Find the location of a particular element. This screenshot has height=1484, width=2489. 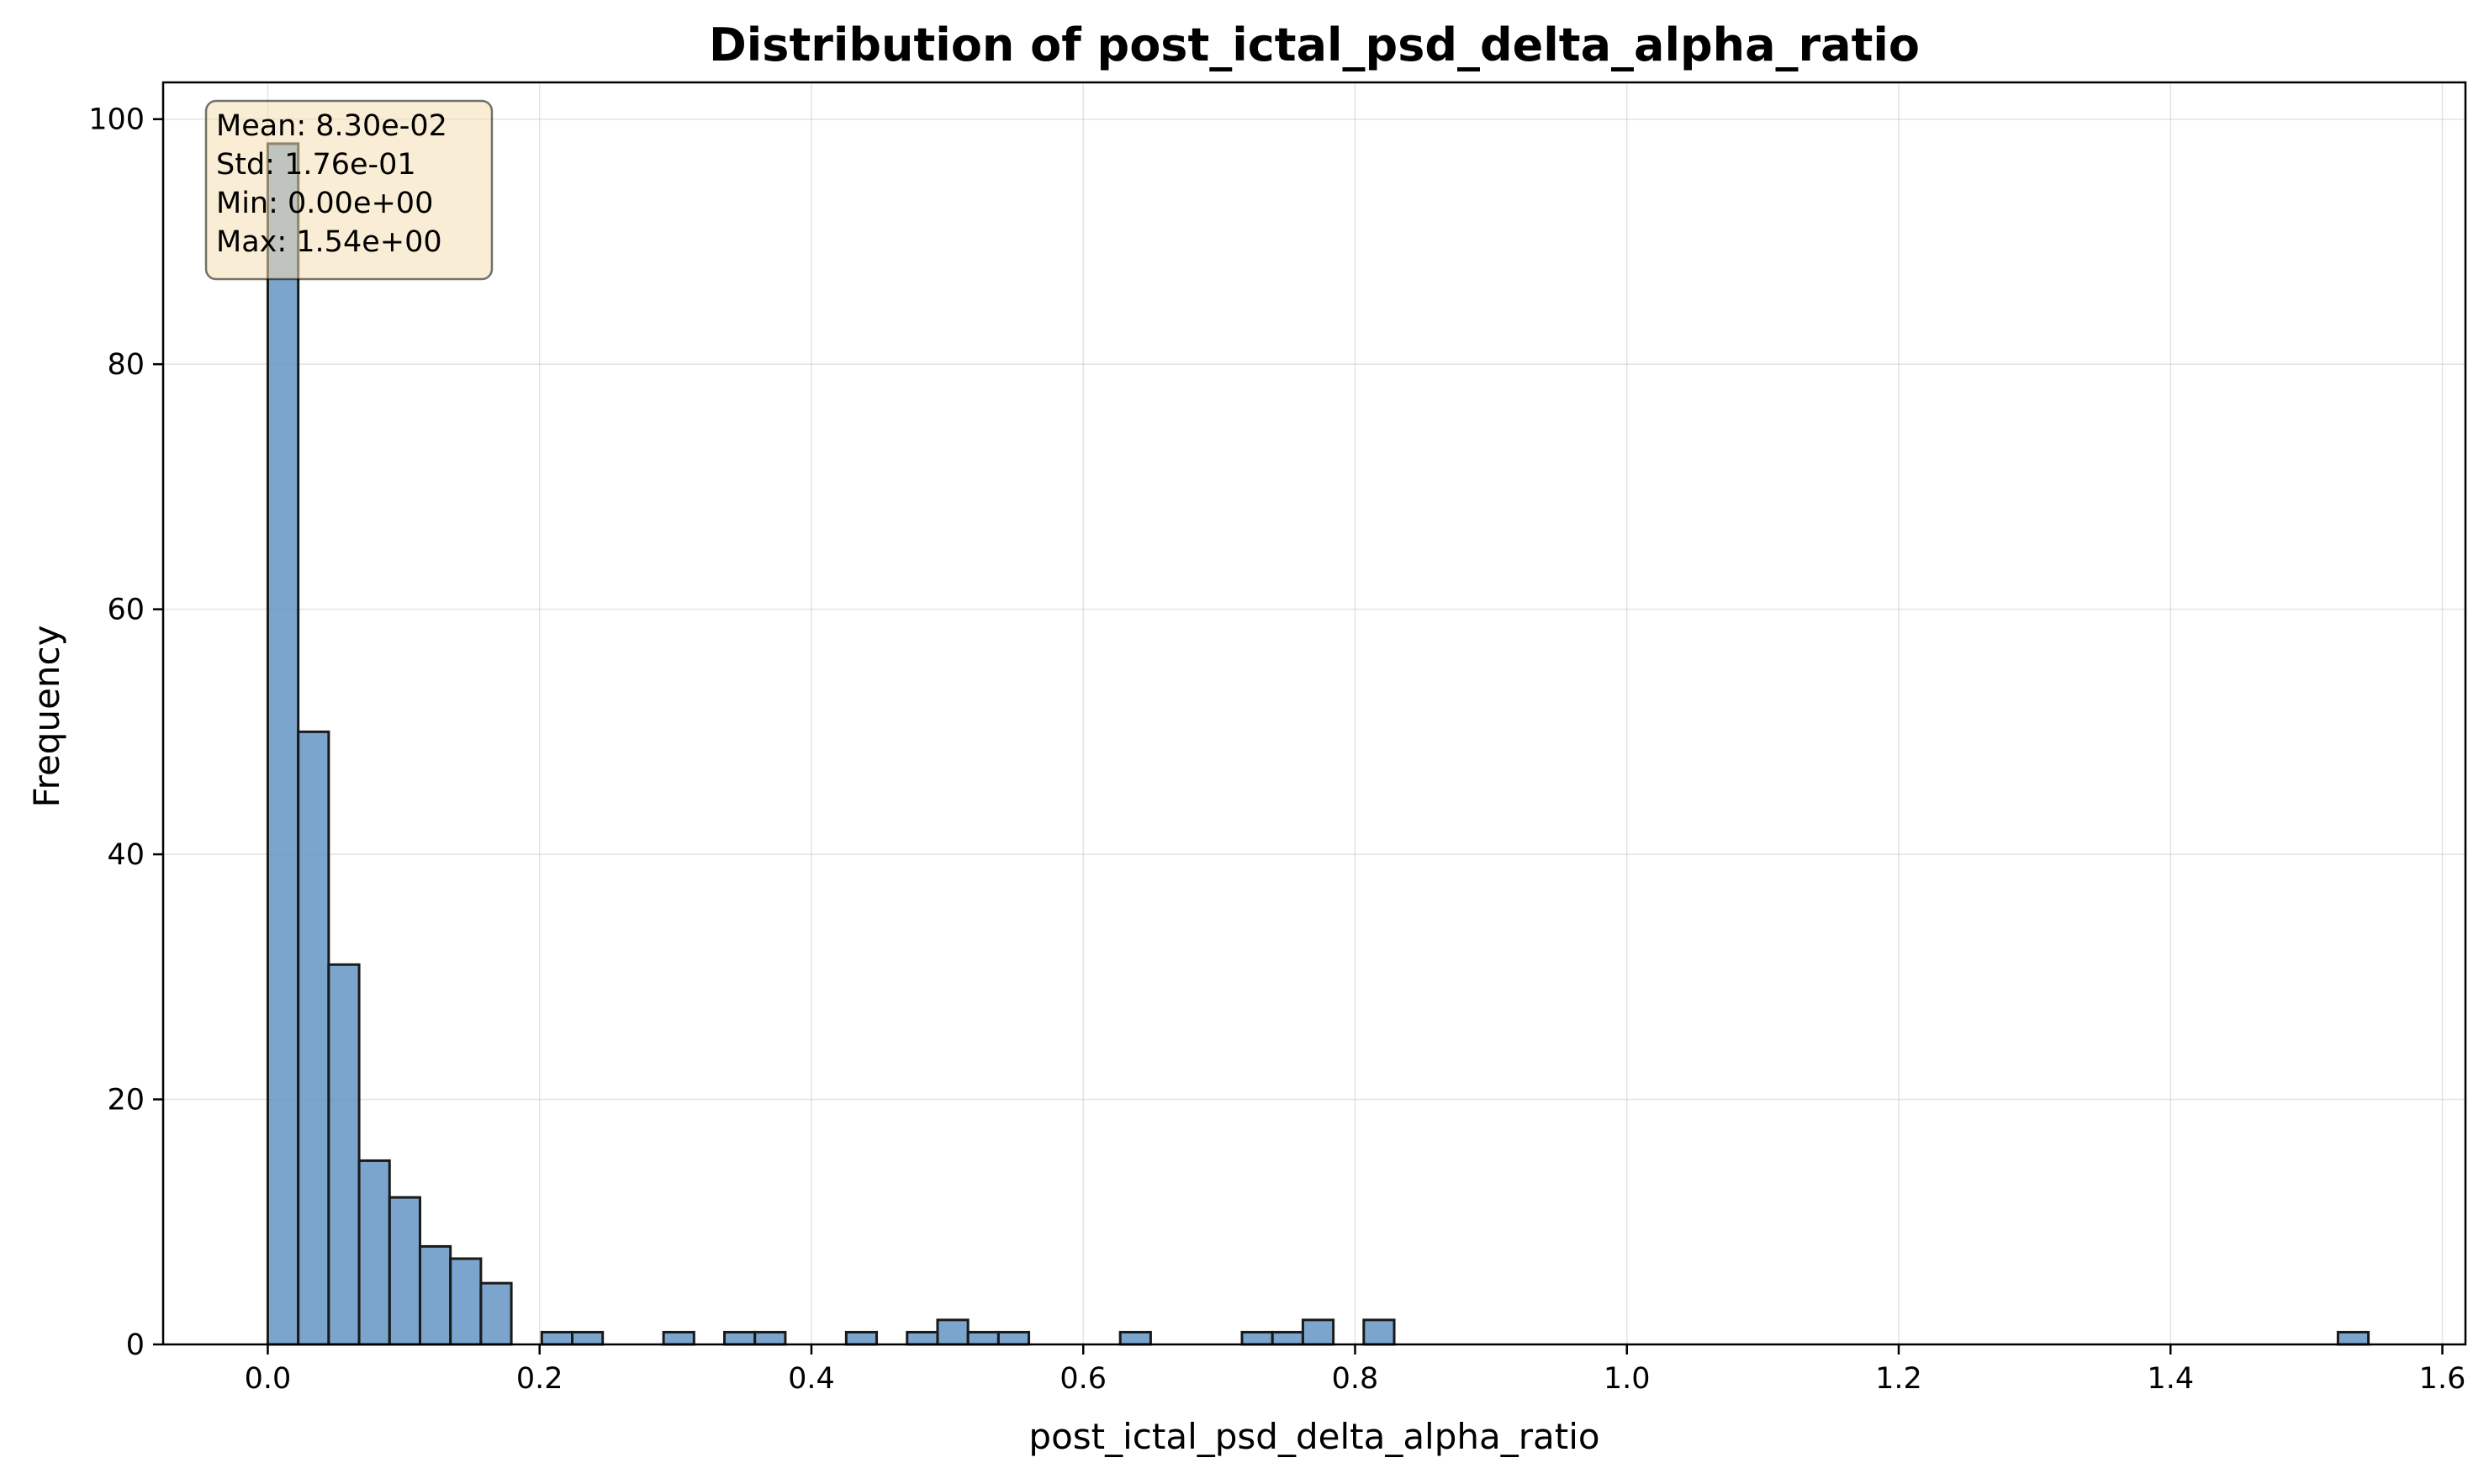

stats-line: Std: 1.76e-01 is located at coordinates (316, 165).